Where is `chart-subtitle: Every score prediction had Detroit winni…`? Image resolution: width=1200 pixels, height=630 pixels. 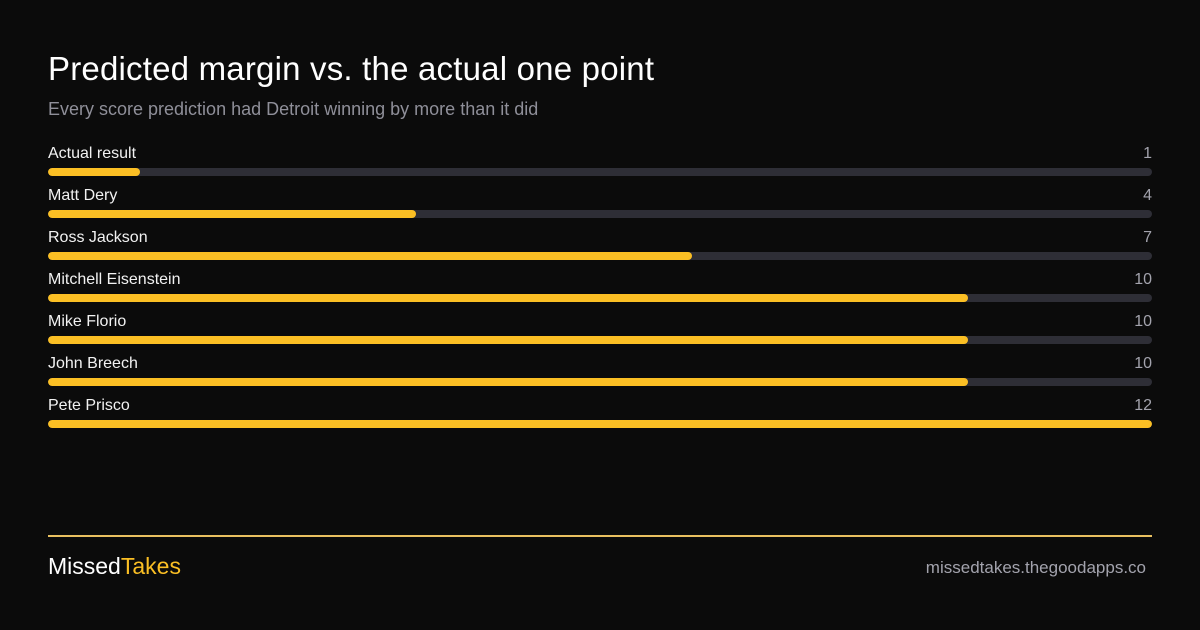 chart-subtitle: Every score prediction had Detroit winni… is located at coordinates (293, 109).